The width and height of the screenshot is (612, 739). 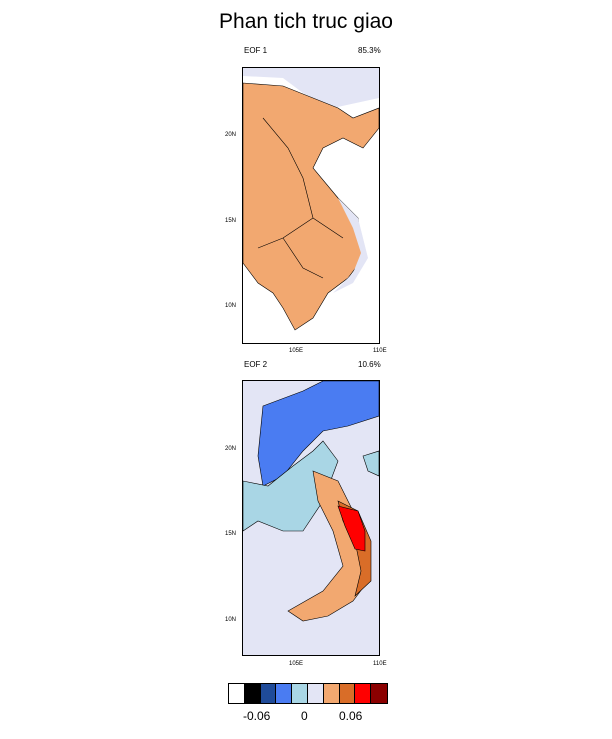 What do you see at coordinates (370, 463) in the screenshot?
I see `coastline-eof2` at bounding box center [370, 463].